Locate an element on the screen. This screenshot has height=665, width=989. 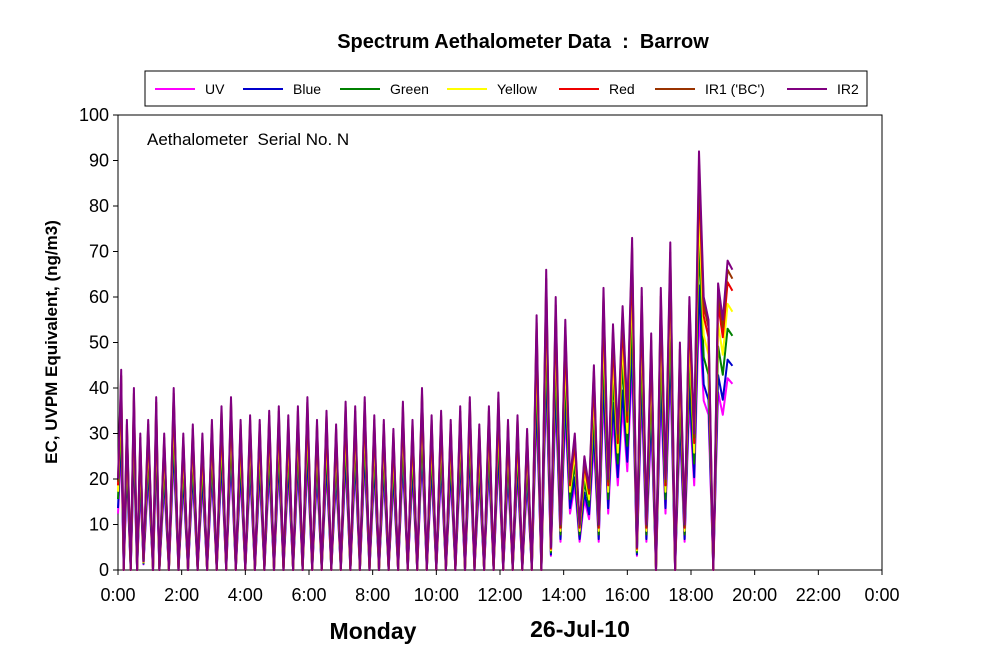
serial-annotation: Aethalometer Serial No. N is located at coordinates (248, 139).